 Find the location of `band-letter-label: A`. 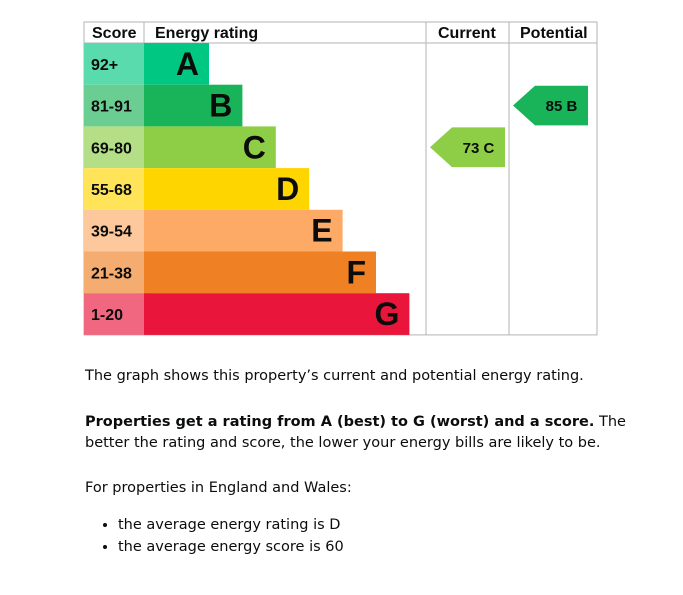

band-letter-label: A is located at coordinates (187, 64).